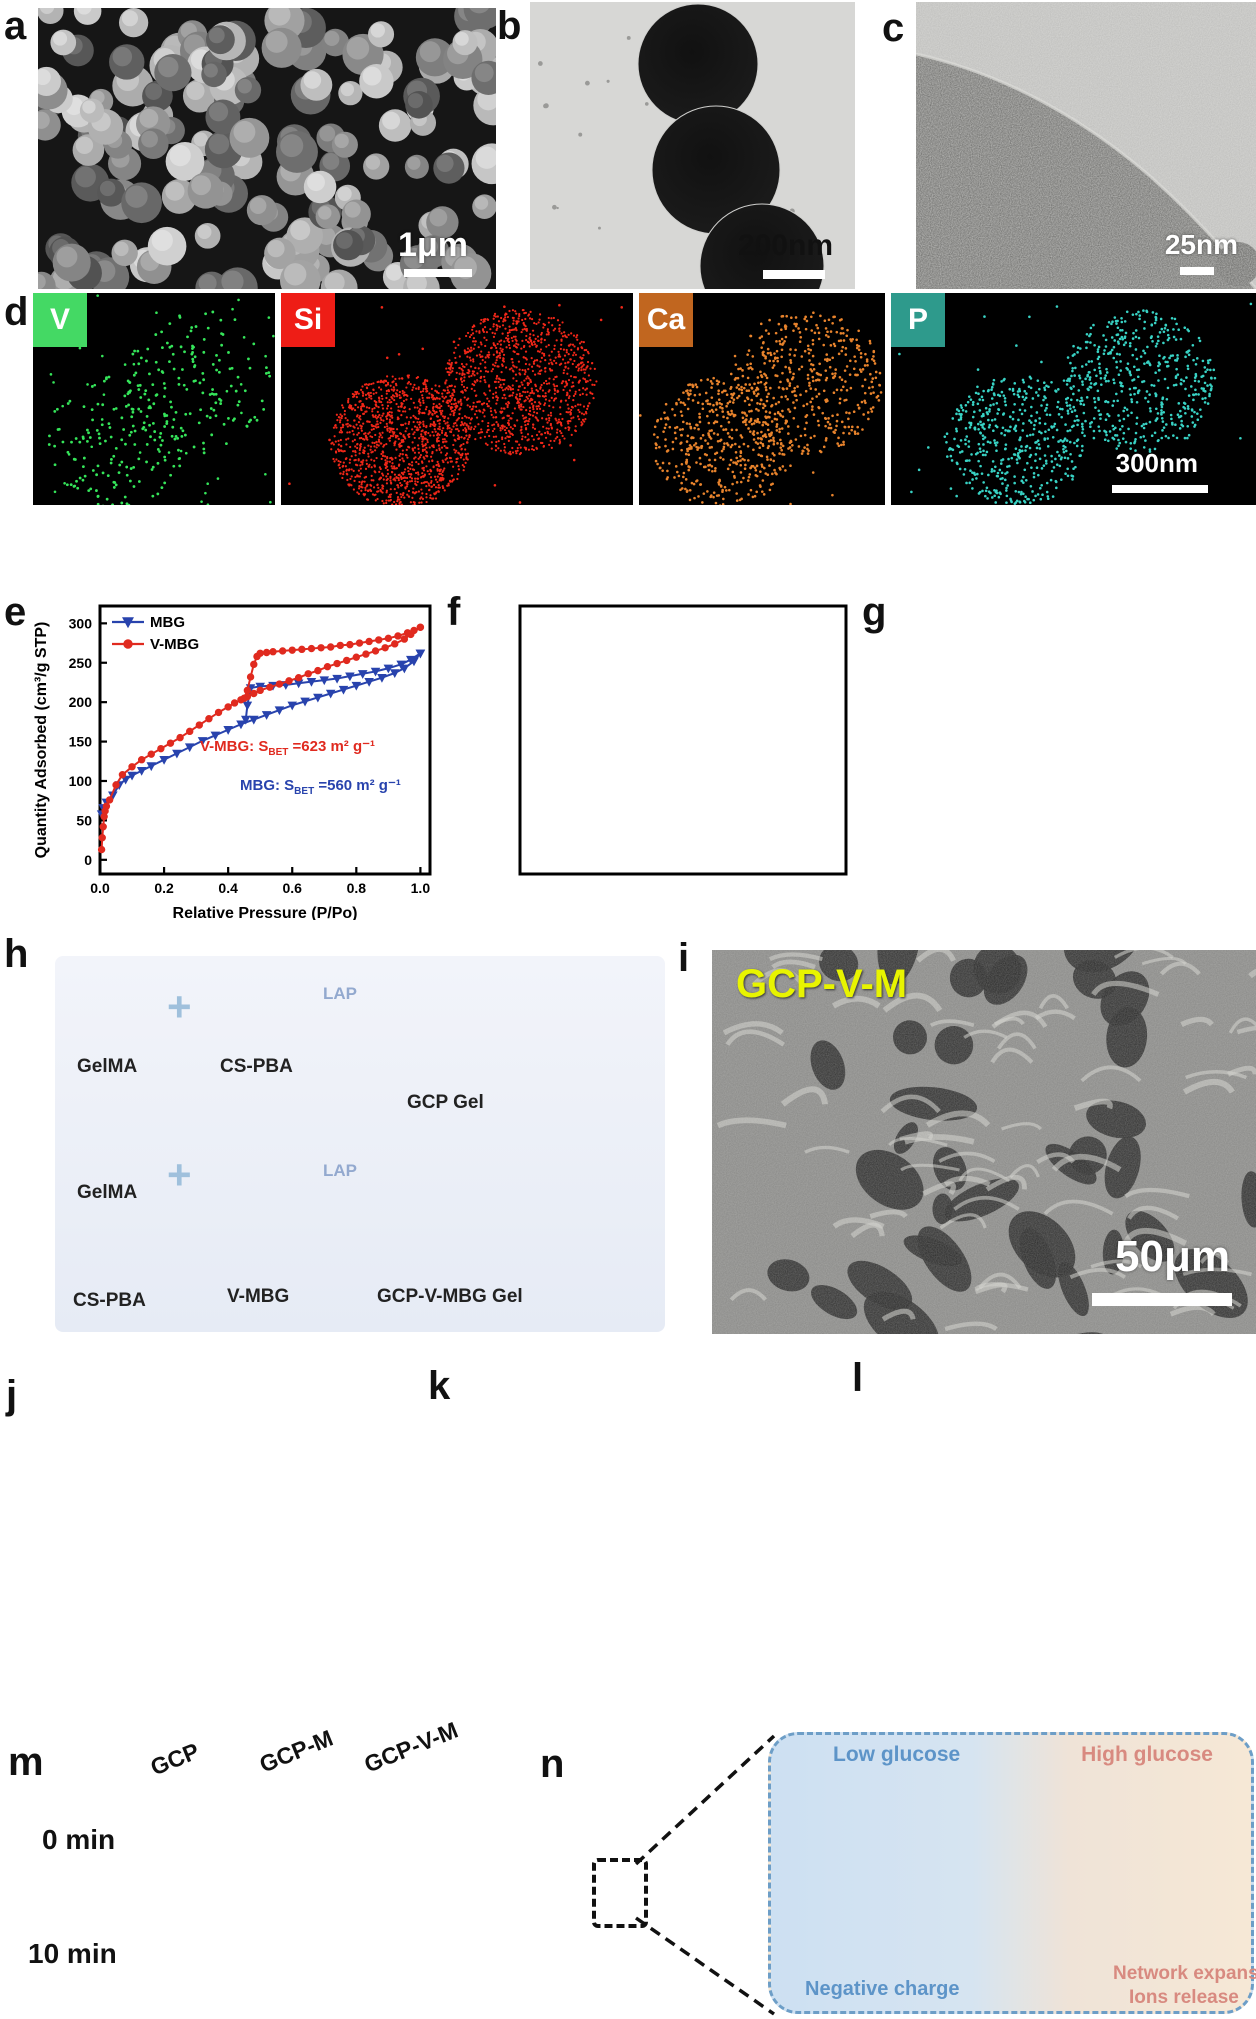 The image size is (1256, 2019). I want to click on chart-j-ftir, so click(230, 1522).